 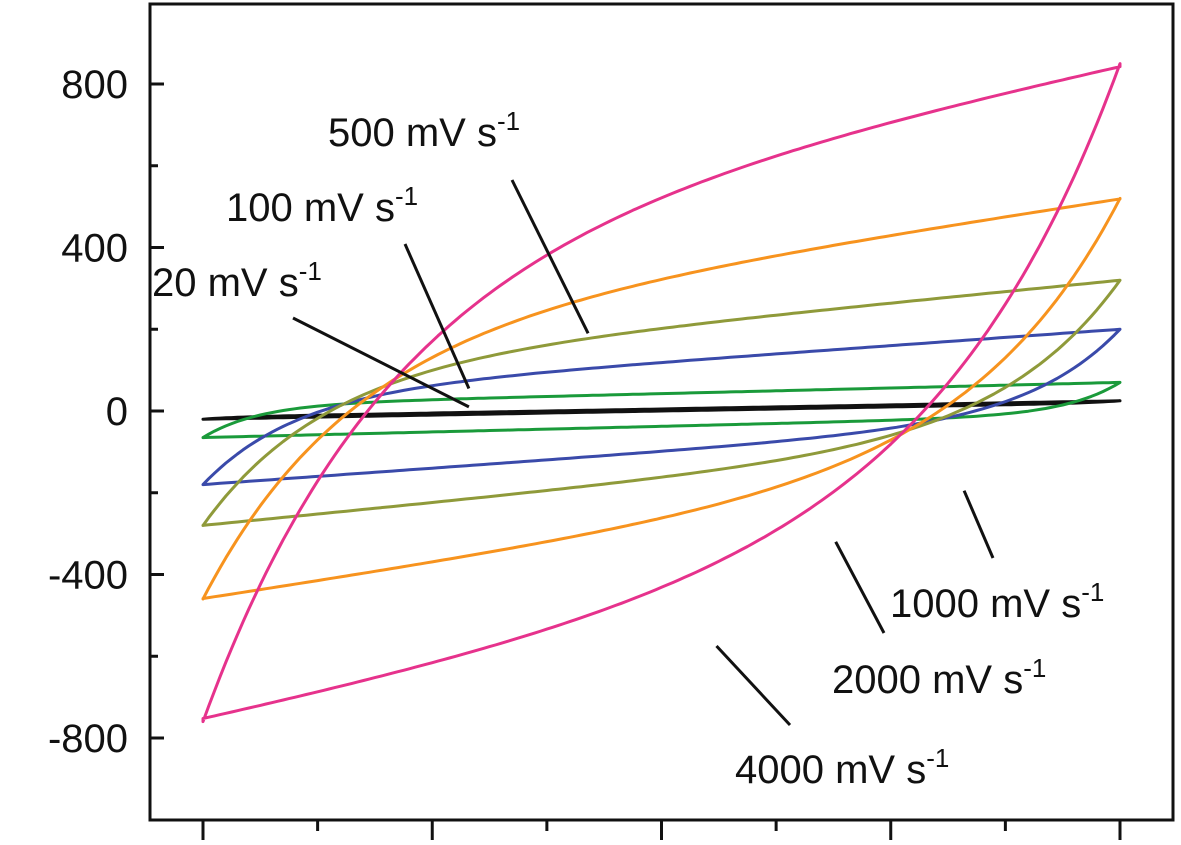 I want to click on annotation-100: 100 mV s-1, so click(x=322, y=205).